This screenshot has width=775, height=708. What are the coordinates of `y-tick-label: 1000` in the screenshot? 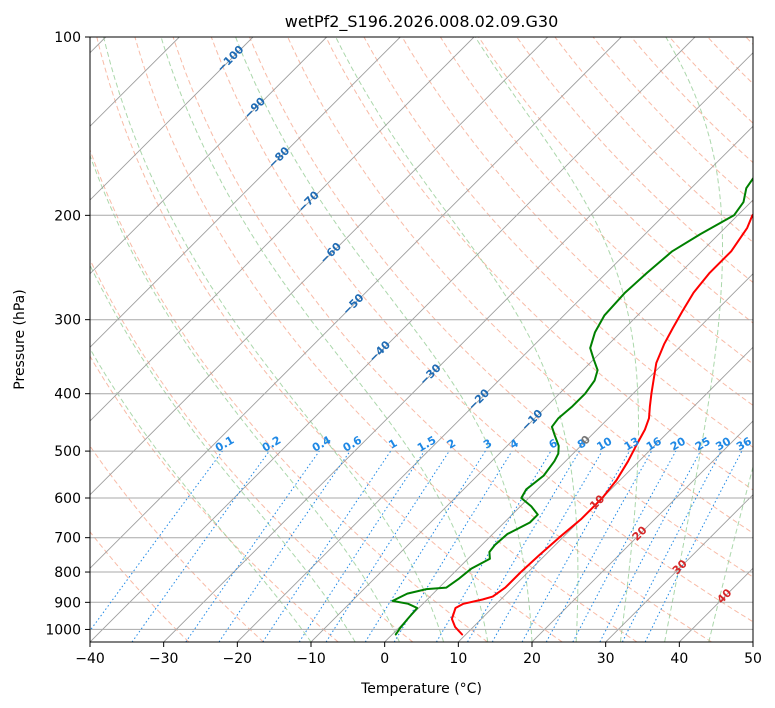 It's located at (63, 630).